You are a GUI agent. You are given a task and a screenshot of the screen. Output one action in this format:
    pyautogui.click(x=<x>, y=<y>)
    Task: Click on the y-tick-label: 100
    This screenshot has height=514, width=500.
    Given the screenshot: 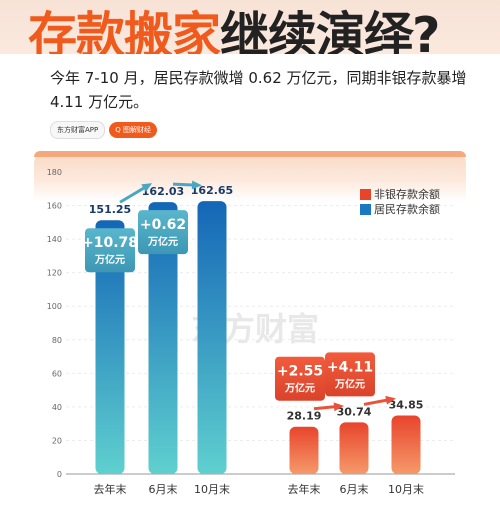 What is the action you would take?
    pyautogui.click(x=54, y=306)
    